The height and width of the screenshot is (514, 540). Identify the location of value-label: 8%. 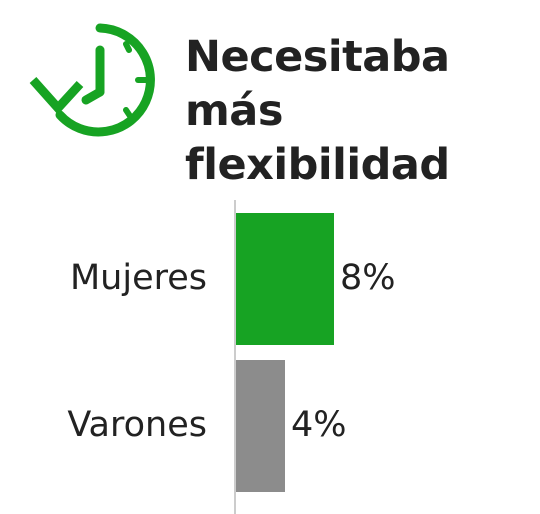
(368, 278).